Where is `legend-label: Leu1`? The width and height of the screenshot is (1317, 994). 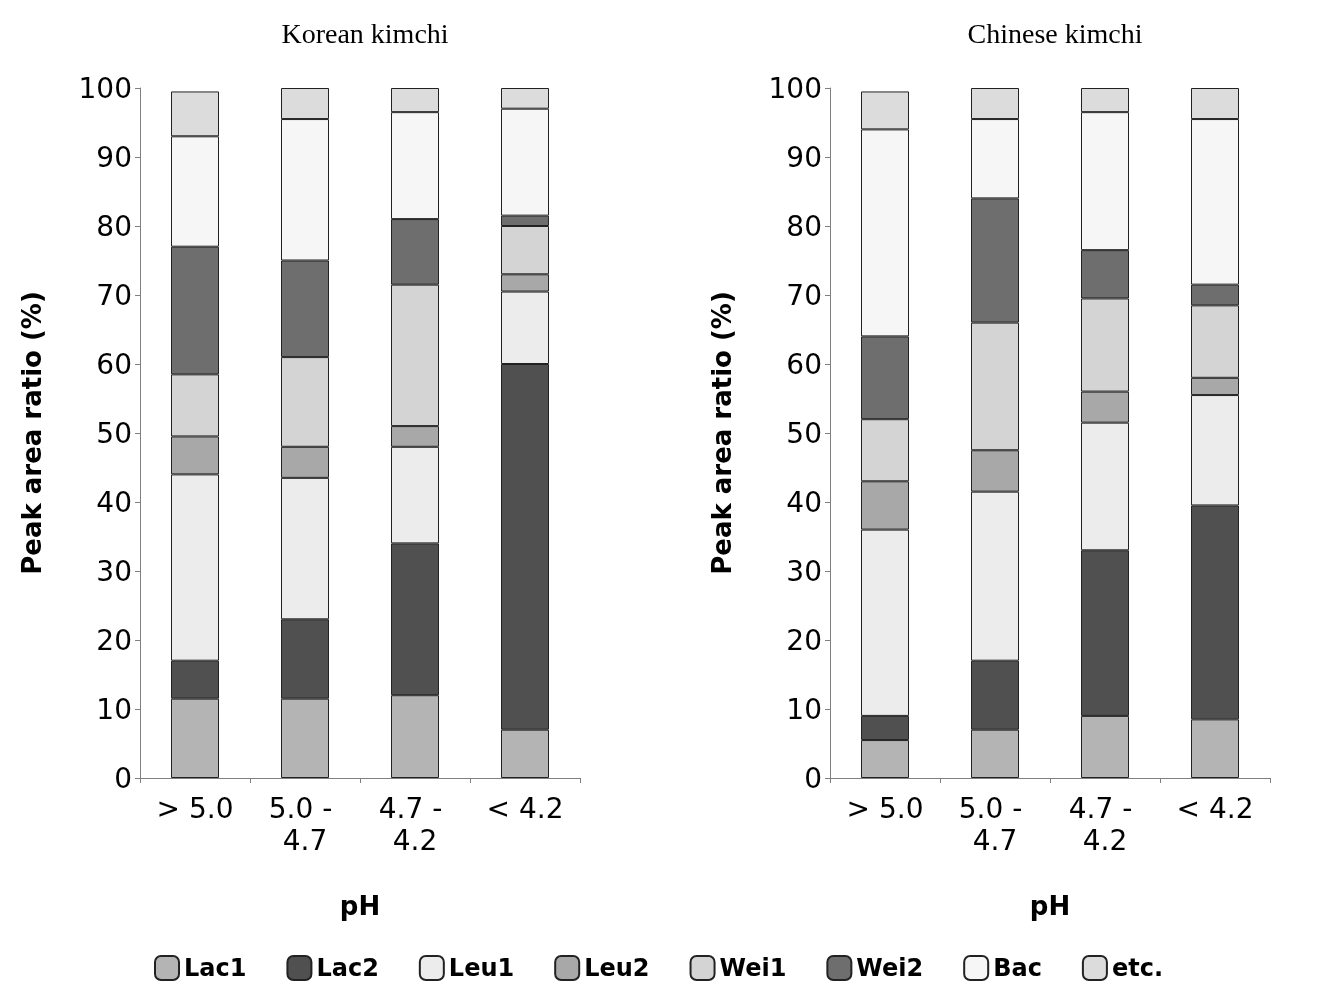 legend-label: Leu1 is located at coordinates (481, 968).